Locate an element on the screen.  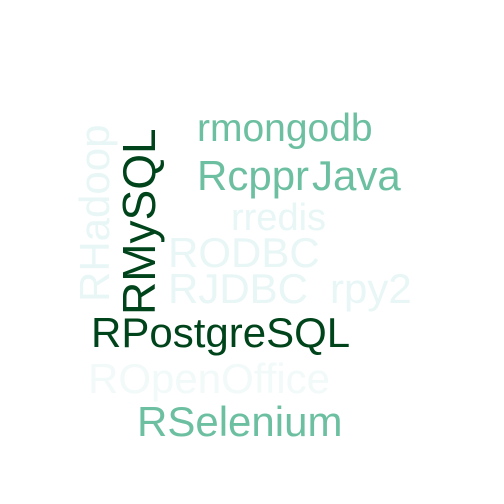
word-rselenium: RSelenium is located at coordinates (239, 422).